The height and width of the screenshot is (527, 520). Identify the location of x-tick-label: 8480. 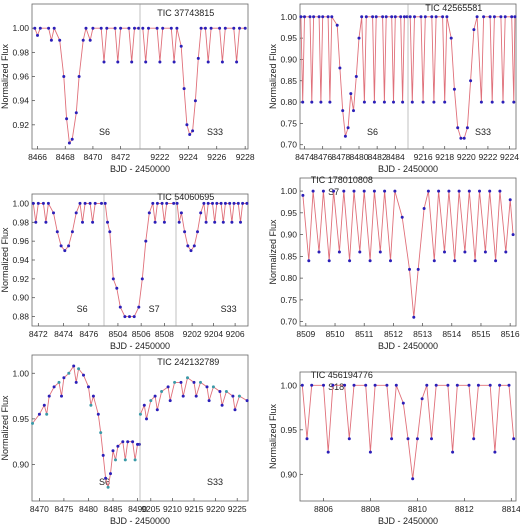
(88, 509).